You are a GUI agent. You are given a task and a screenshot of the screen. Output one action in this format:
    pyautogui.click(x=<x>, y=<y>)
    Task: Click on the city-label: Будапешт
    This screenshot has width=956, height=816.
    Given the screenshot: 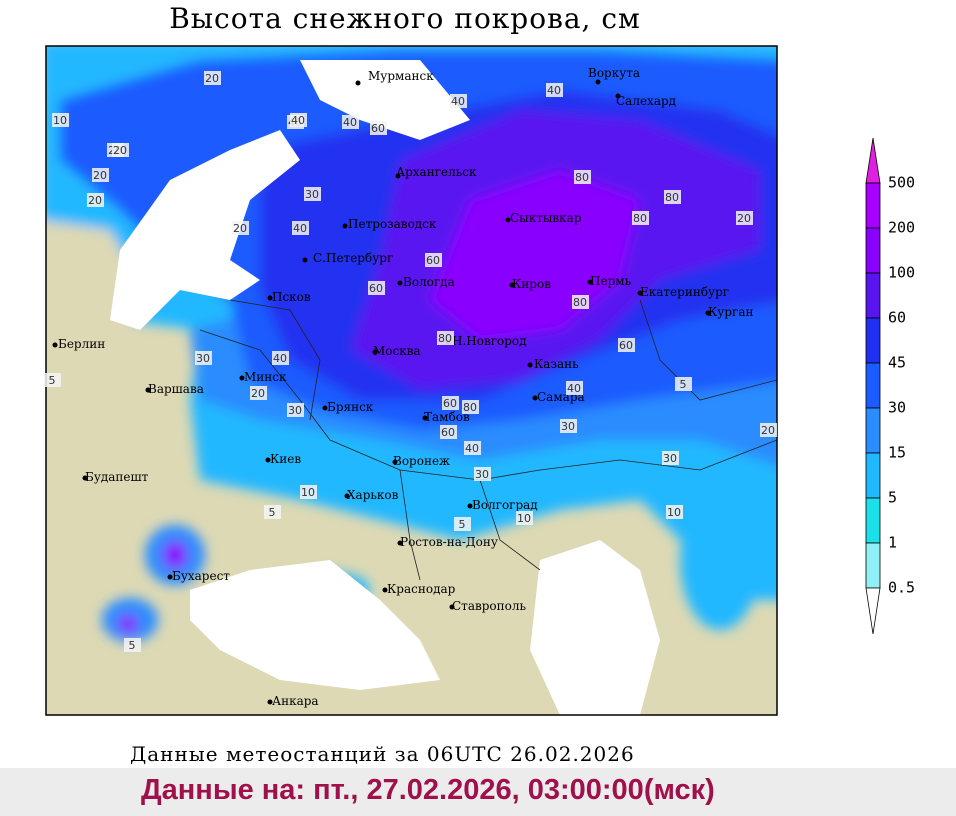 What is the action you would take?
    pyautogui.click(x=117, y=477)
    